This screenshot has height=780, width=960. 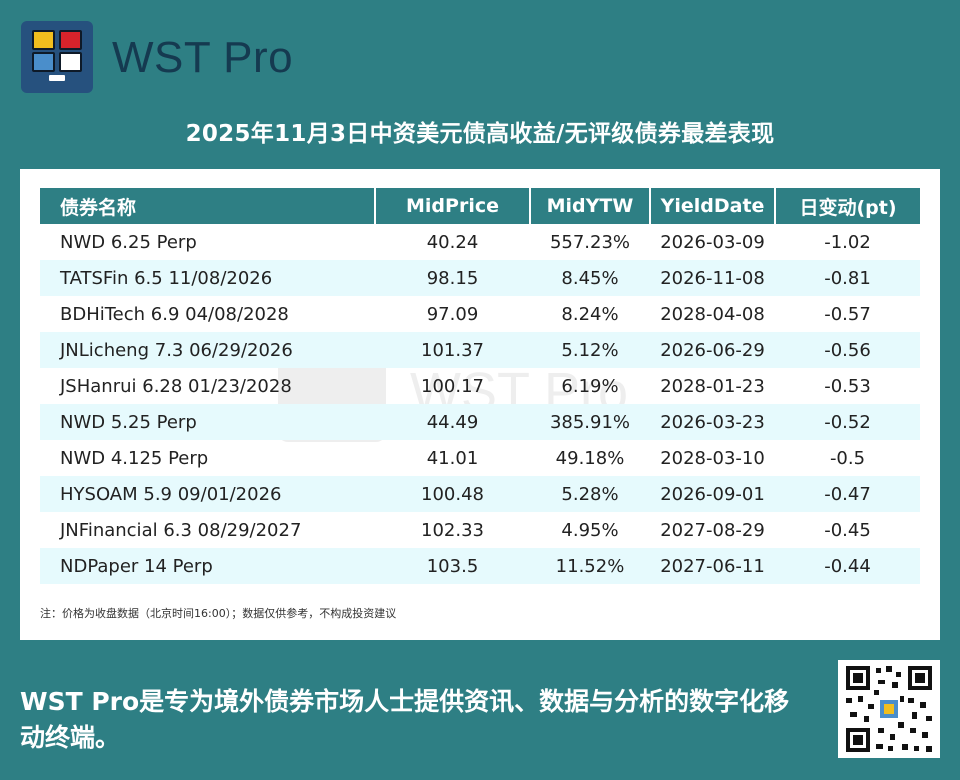 I want to click on column-header-midytw: MidYTW, so click(x=590, y=206).